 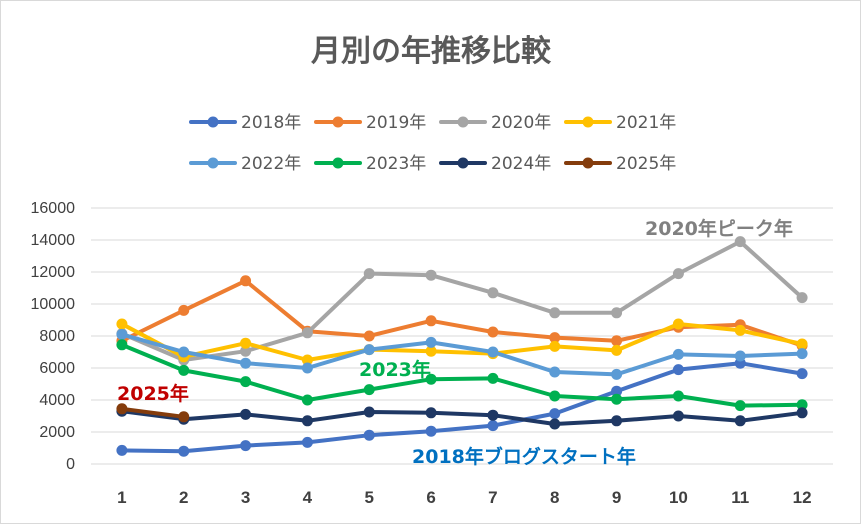 I want to click on legend-label: 2018年, so click(x=271, y=123).